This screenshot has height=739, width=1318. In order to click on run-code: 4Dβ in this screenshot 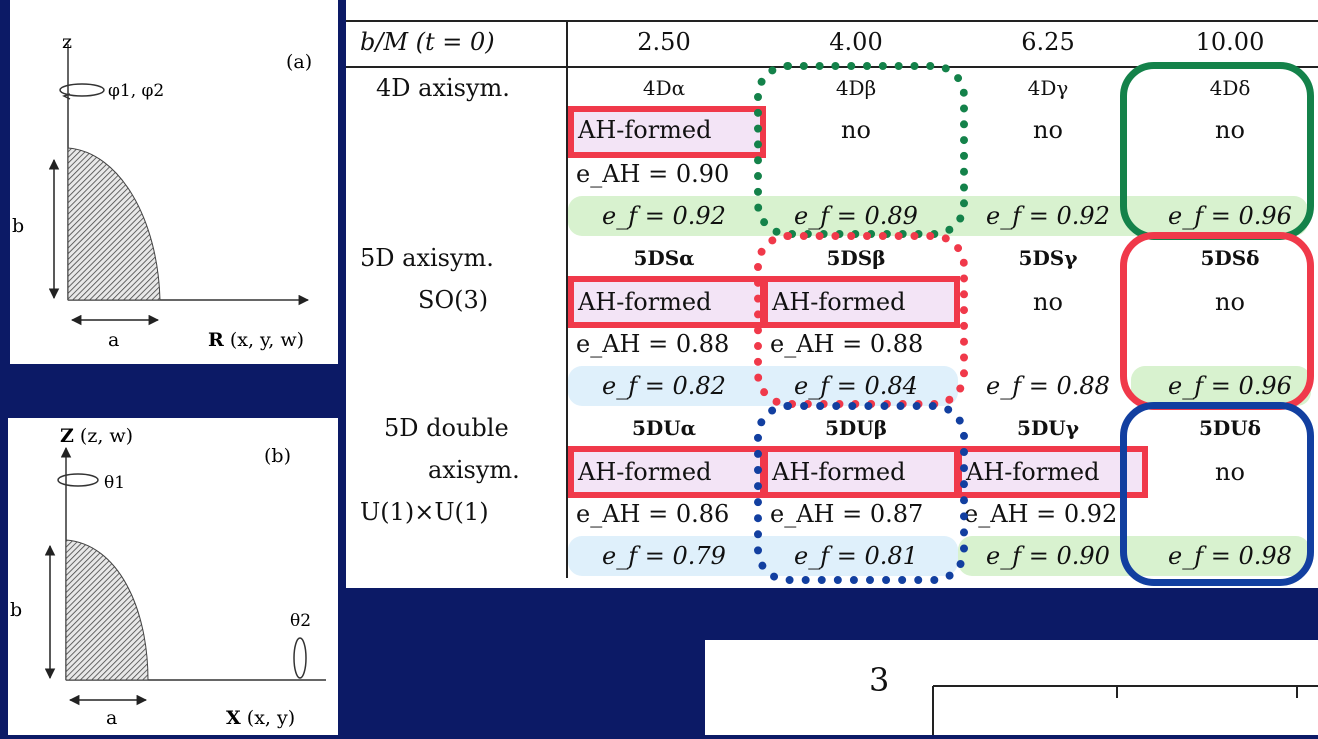, I will do `click(856, 88)`.